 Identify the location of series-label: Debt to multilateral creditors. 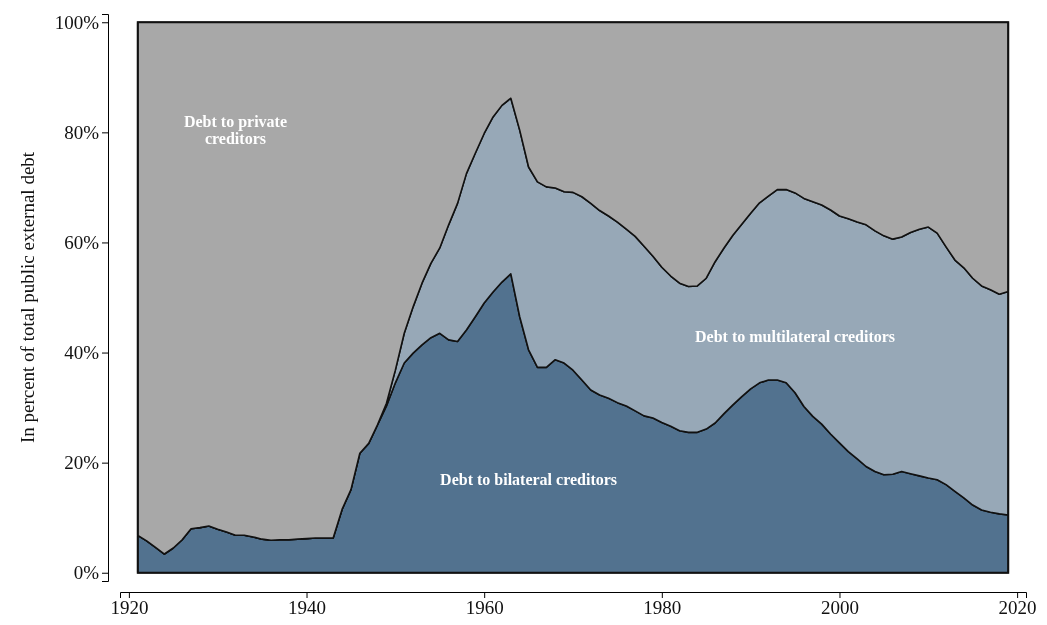
(795, 336).